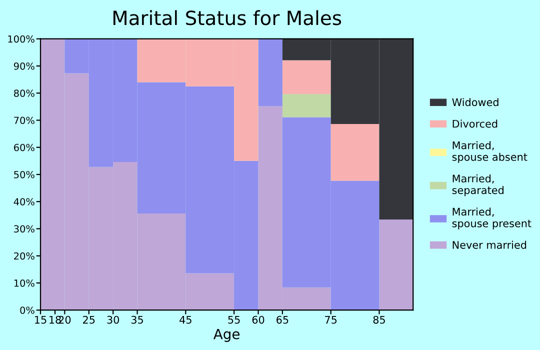 The image size is (540, 350). I want to click on x-tick-label: 25, so click(89, 320).